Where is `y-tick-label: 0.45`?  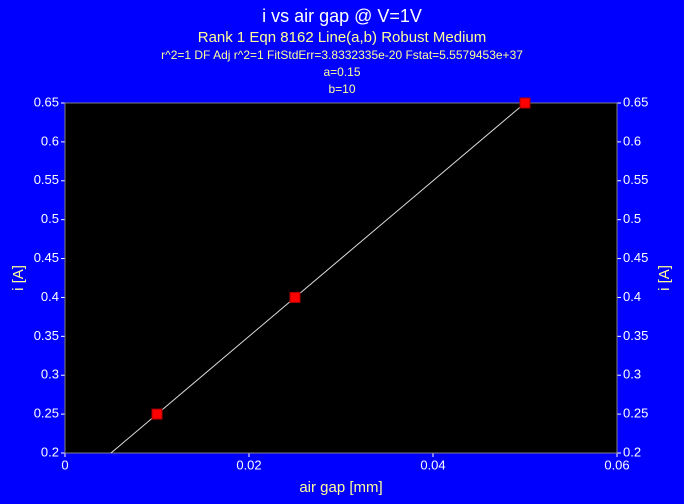 y-tick-label: 0.45 is located at coordinates (46, 257).